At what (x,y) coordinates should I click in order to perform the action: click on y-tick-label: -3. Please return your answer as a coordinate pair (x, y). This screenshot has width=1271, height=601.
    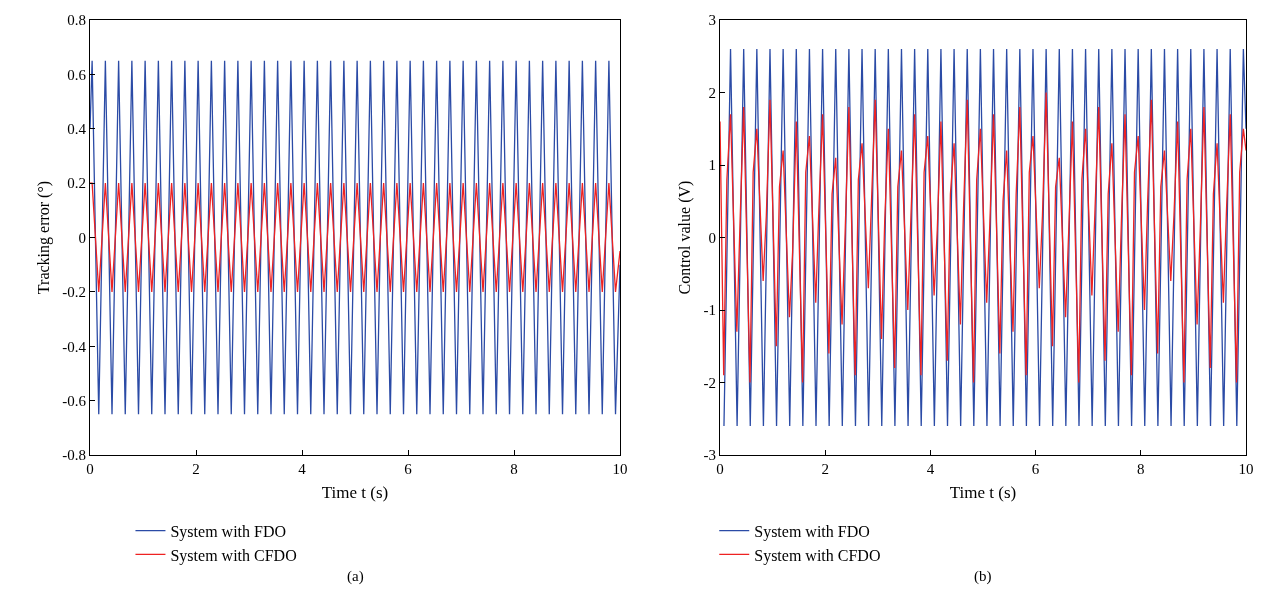
    Looking at the image, I should click on (710, 455).